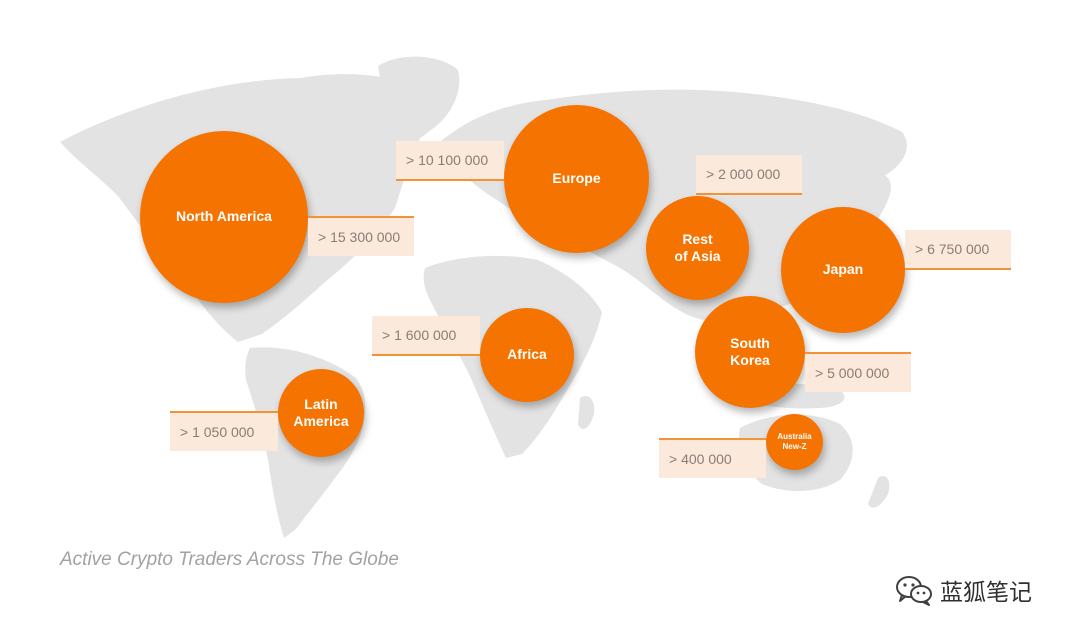 Image resolution: width=1080 pixels, height=636 pixels. What do you see at coordinates (229, 559) in the screenshot?
I see `map-caption: Active Crypto Traders Across The Globe` at bounding box center [229, 559].